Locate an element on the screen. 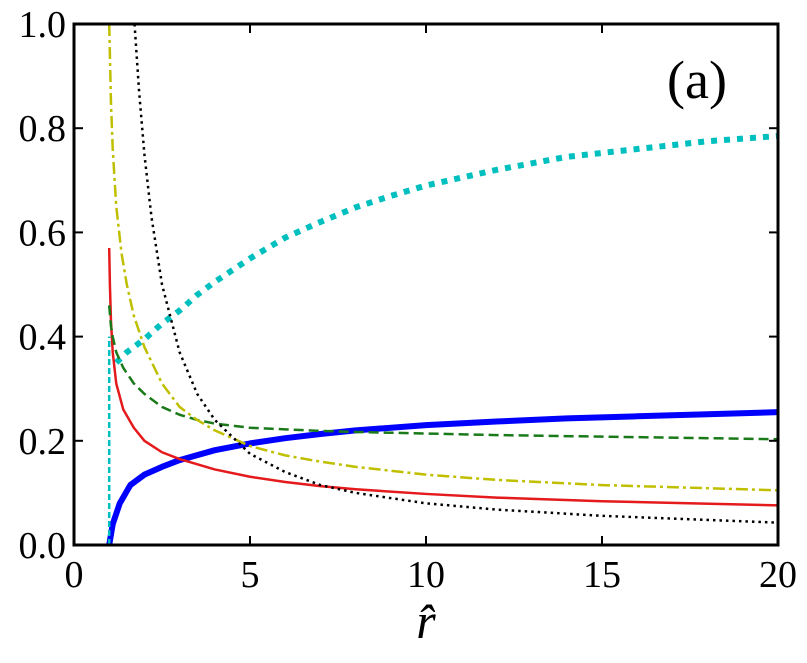 The height and width of the screenshot is (663, 807). y-tick-label: 0.8 is located at coordinates (43, 129).